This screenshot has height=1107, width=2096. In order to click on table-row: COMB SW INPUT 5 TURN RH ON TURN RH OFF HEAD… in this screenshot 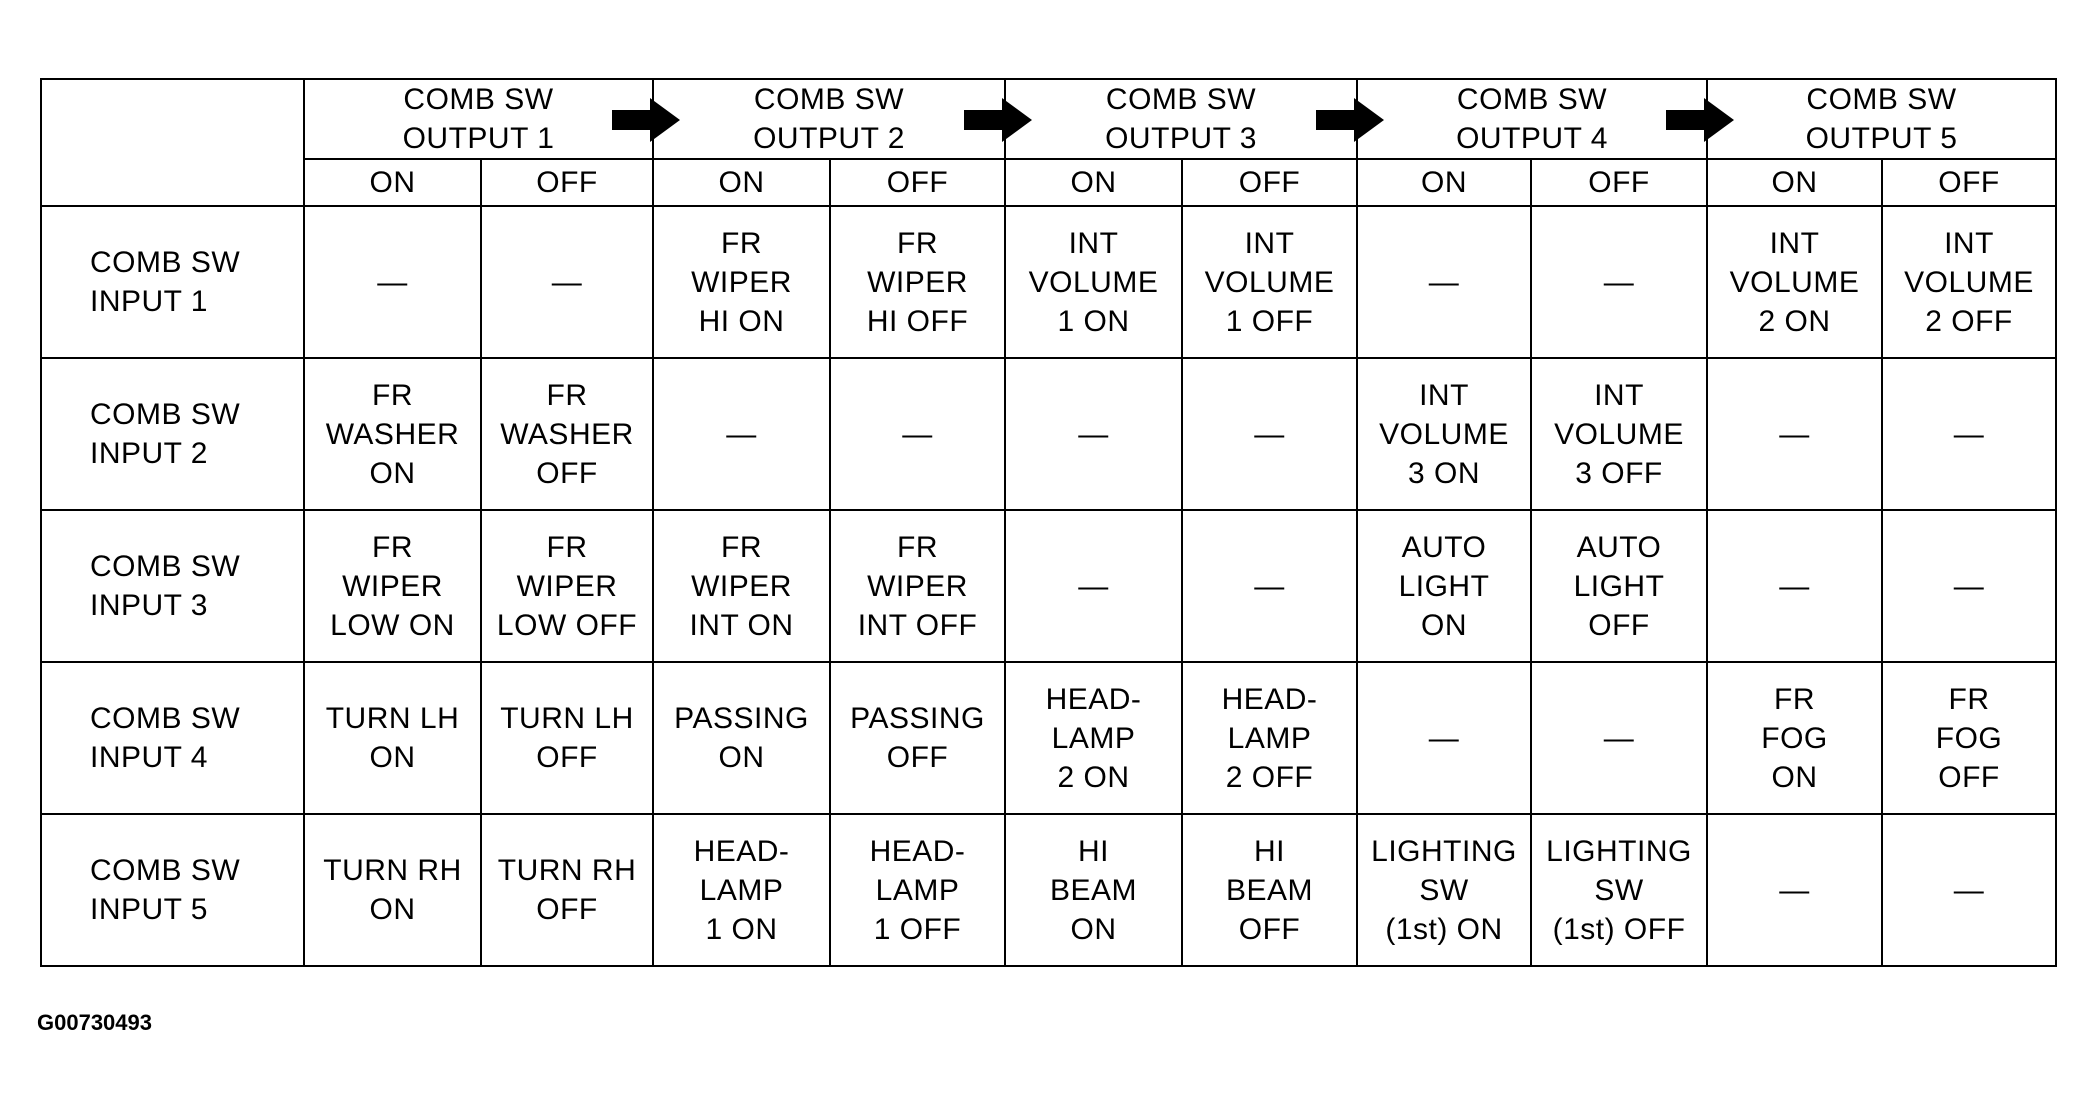, I will do `click(1048, 890)`.